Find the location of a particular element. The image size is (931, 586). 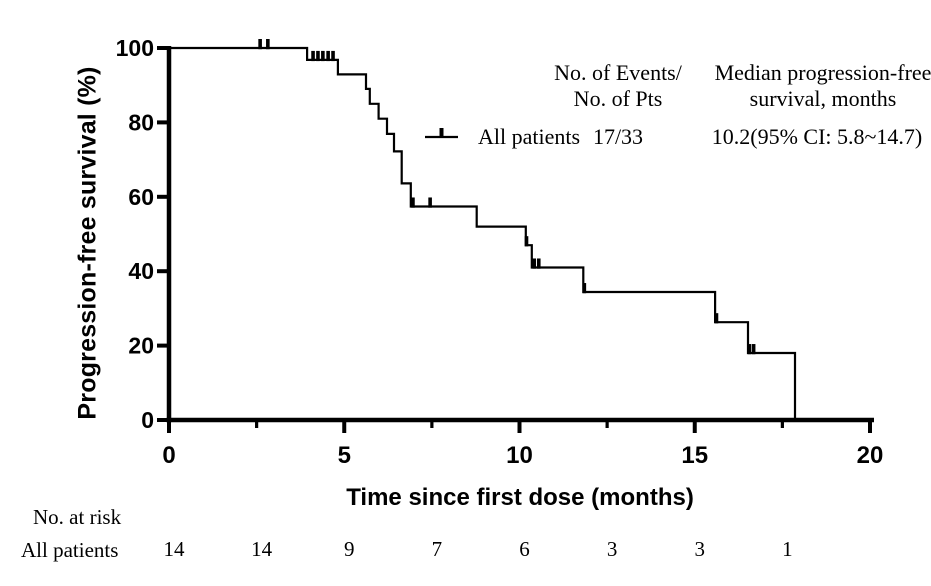

header-median-pfs-line1: Median progression-free is located at coordinates (822, 72).